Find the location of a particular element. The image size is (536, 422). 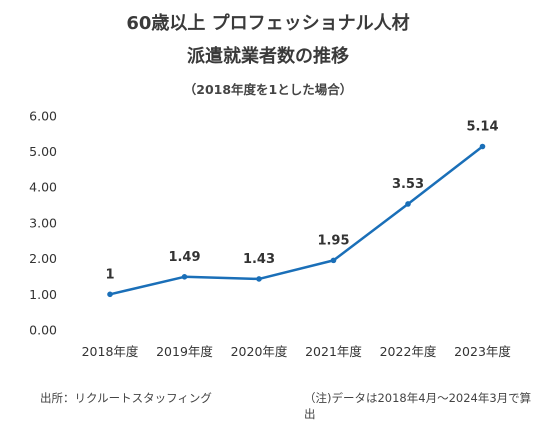

data-label-5: 5.14 is located at coordinates (482, 127).